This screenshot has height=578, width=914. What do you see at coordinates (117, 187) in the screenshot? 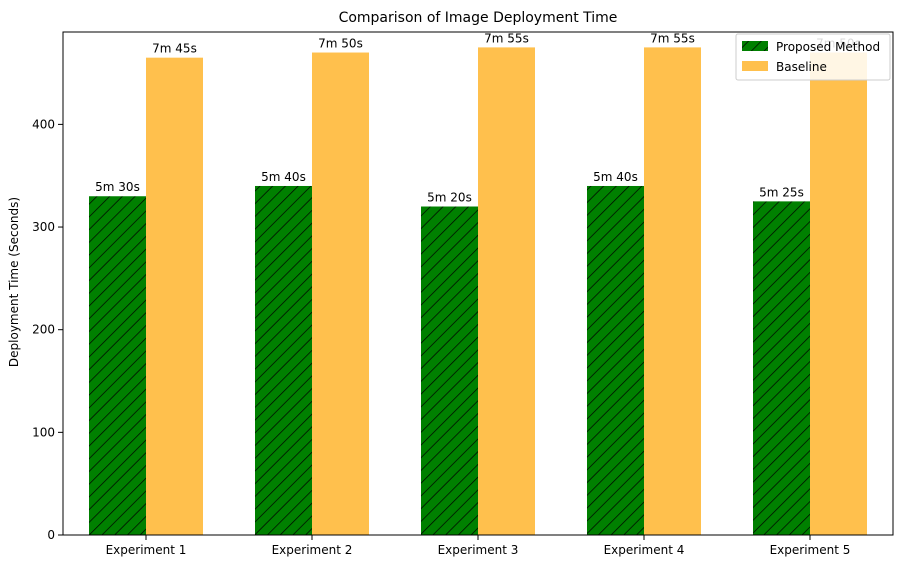
I see `bar-label-proposed-1: 5m 30s` at bounding box center [117, 187].